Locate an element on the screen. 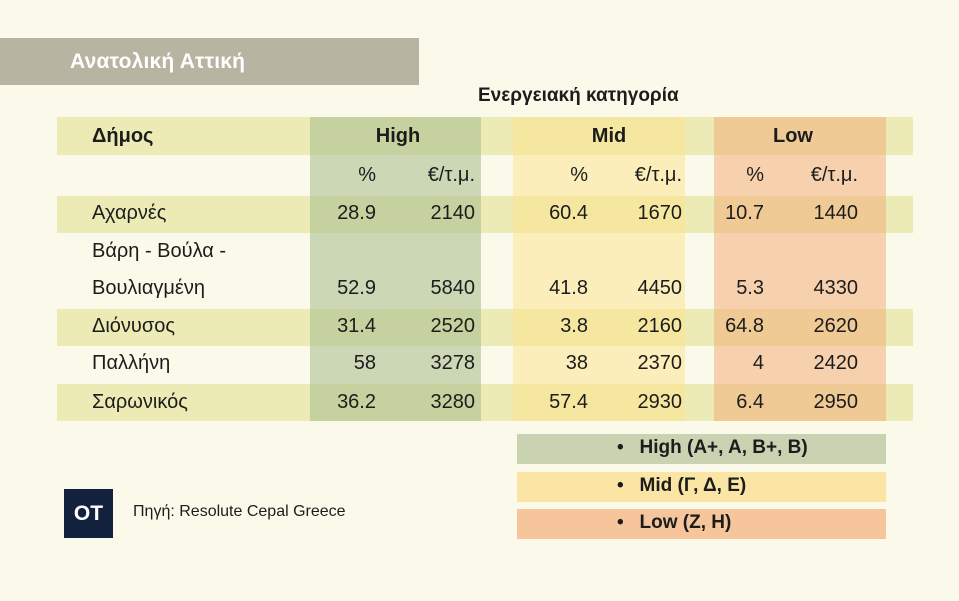 This screenshot has width=959, height=601. source-note: Πηγή: Resolute Cepal Greece is located at coordinates (239, 511).